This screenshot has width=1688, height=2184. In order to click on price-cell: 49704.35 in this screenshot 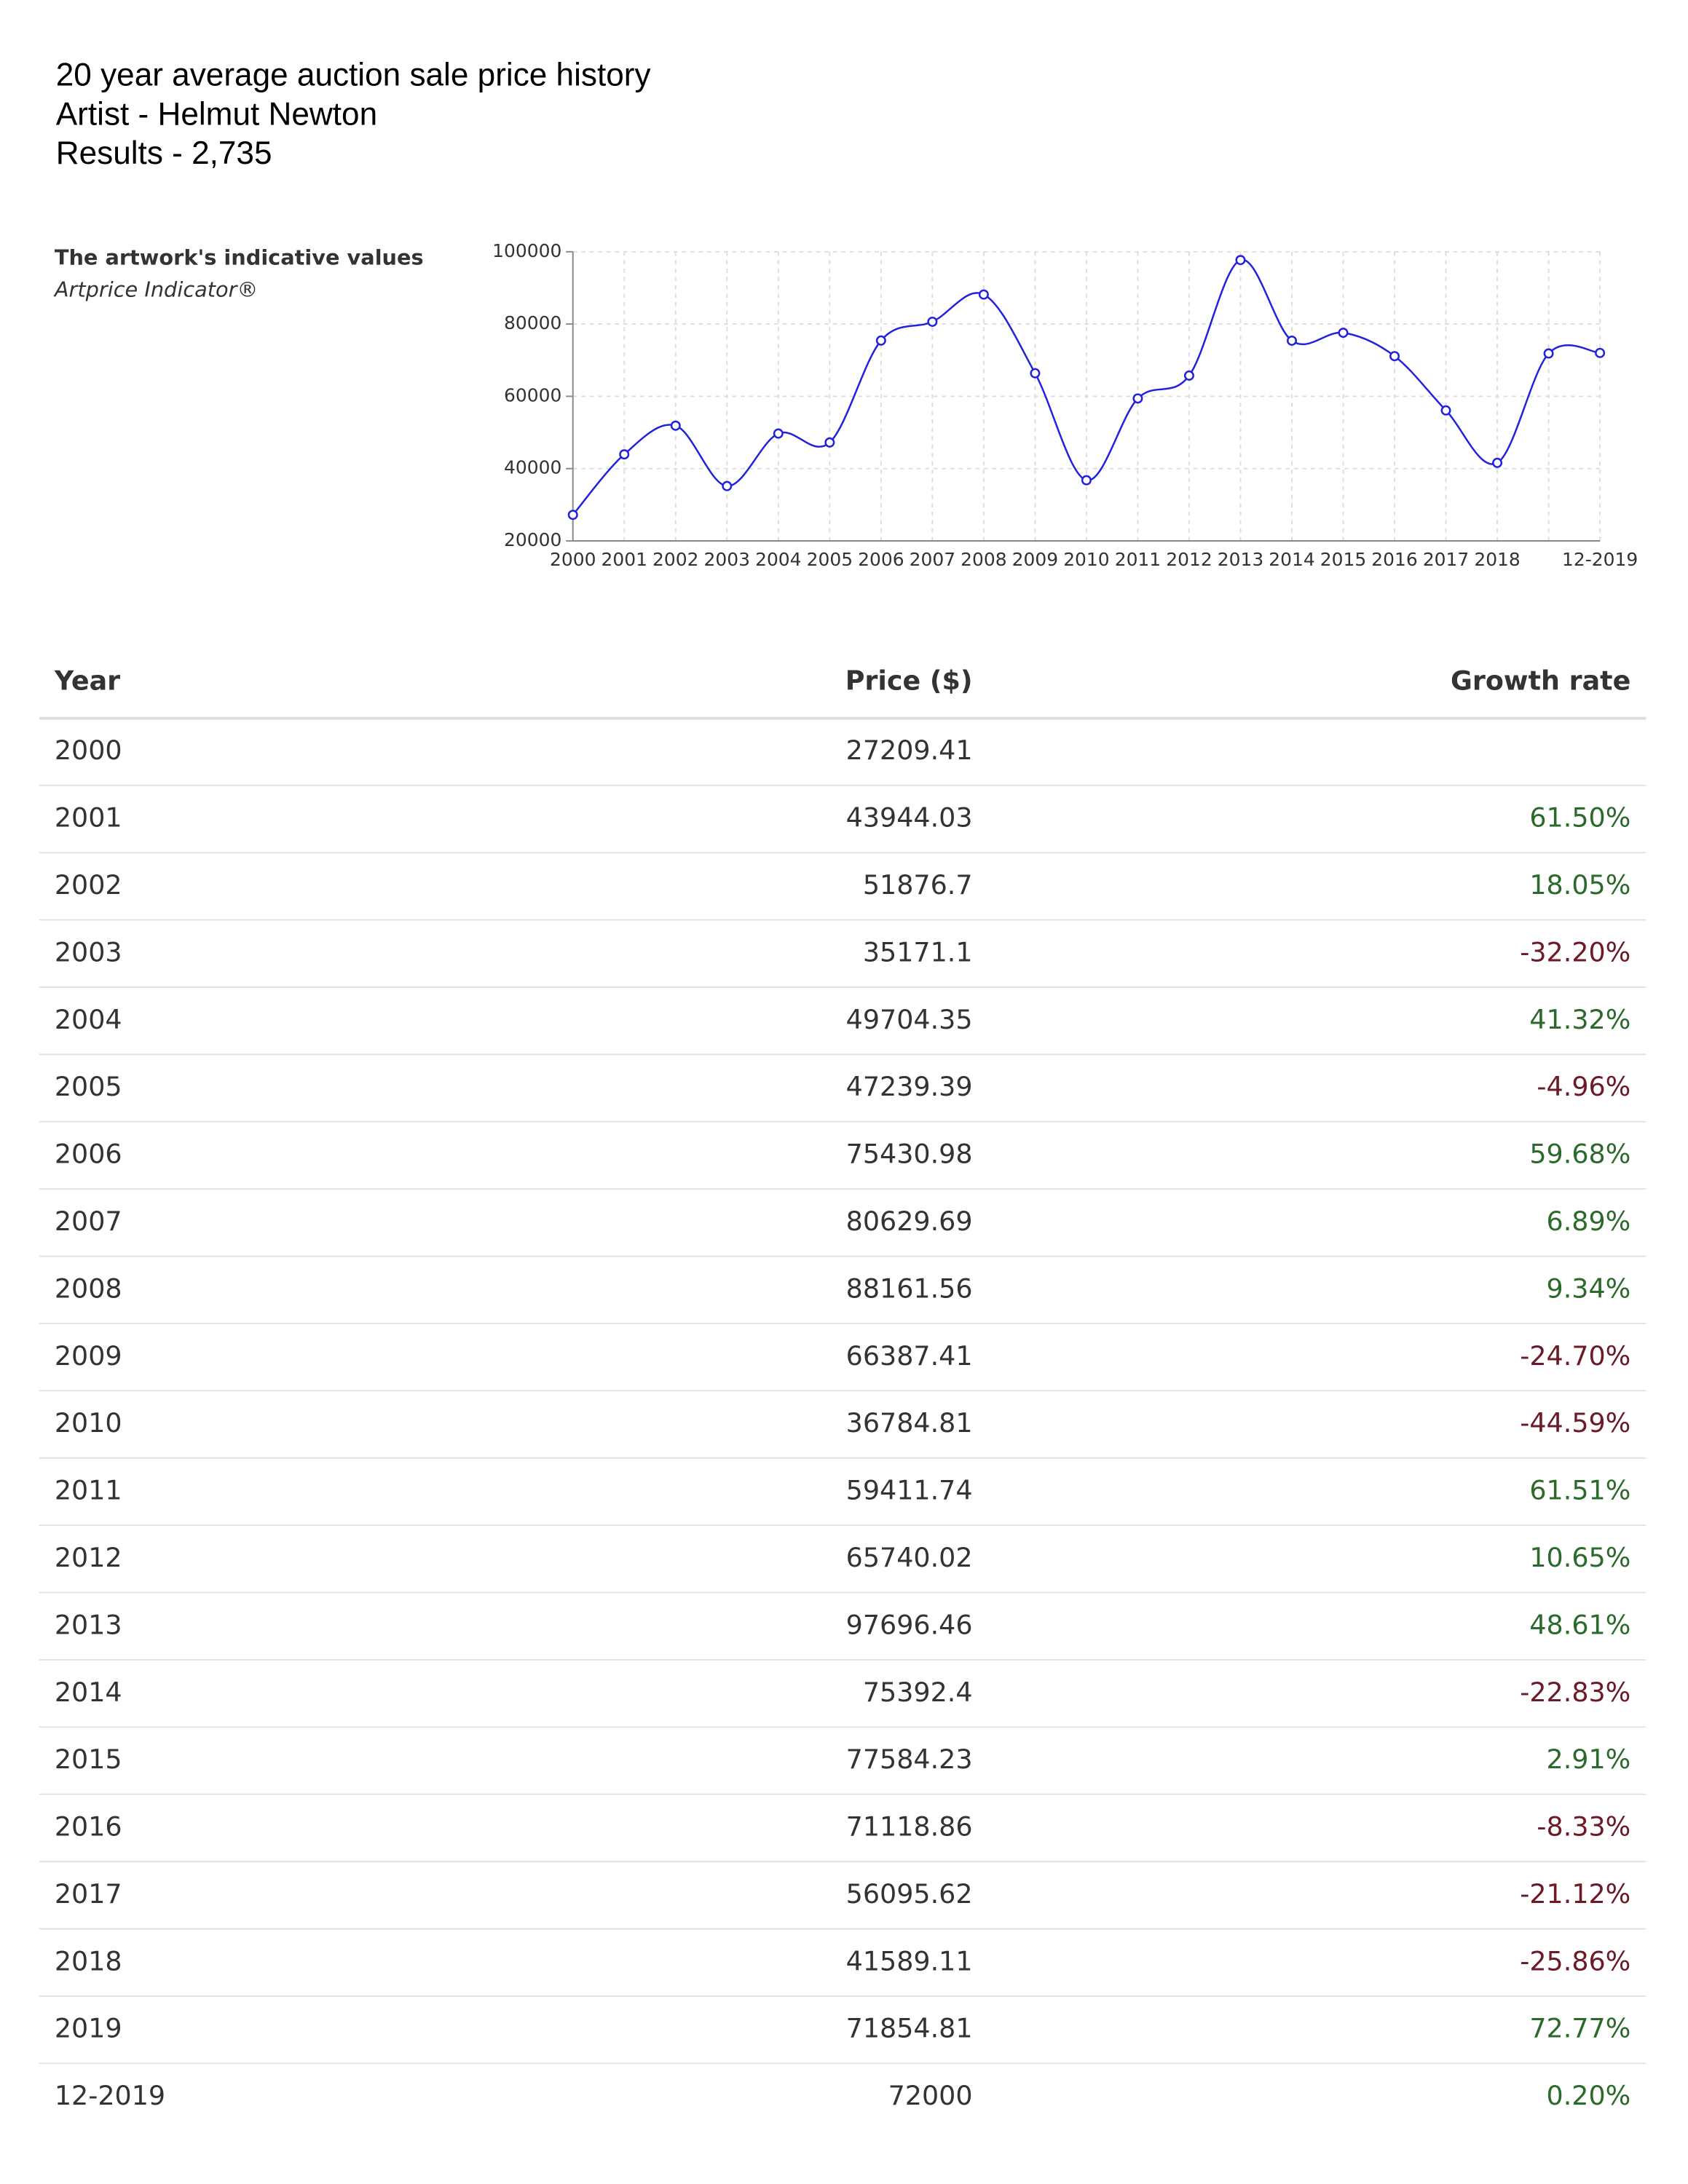, I will do `click(909, 1019)`.